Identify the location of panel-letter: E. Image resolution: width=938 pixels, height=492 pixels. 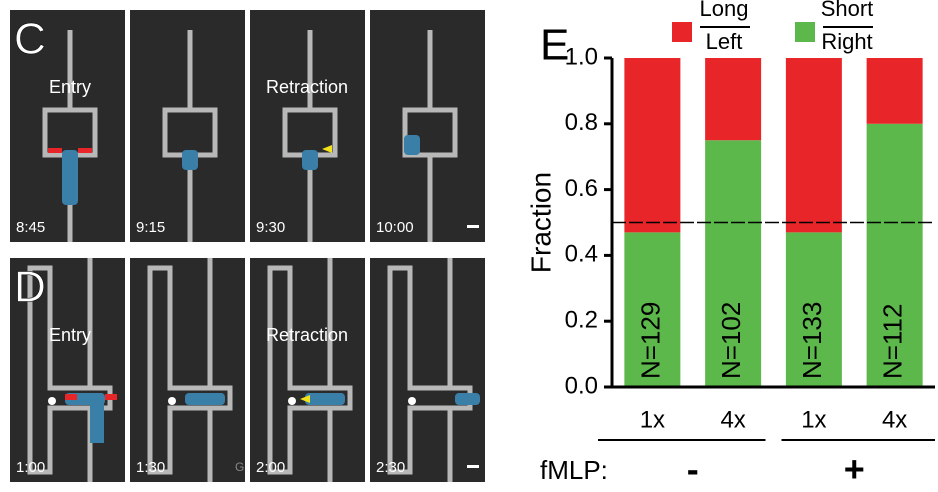
(554, 45).